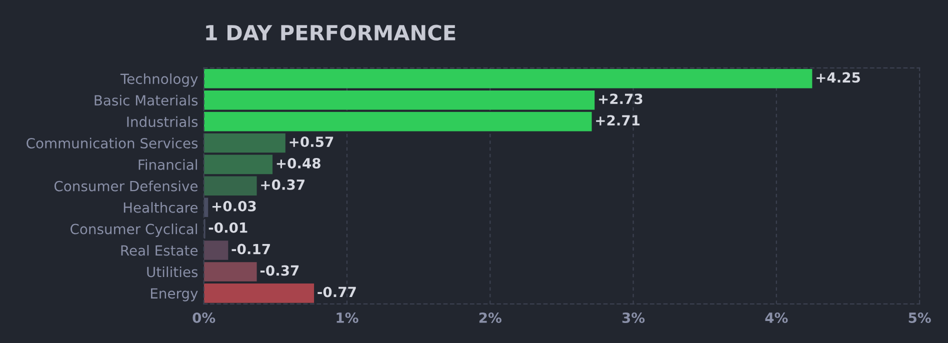 The width and height of the screenshot is (948, 343). What do you see at coordinates (337, 292) in the screenshot?
I see `data-label: -0.77` at bounding box center [337, 292].